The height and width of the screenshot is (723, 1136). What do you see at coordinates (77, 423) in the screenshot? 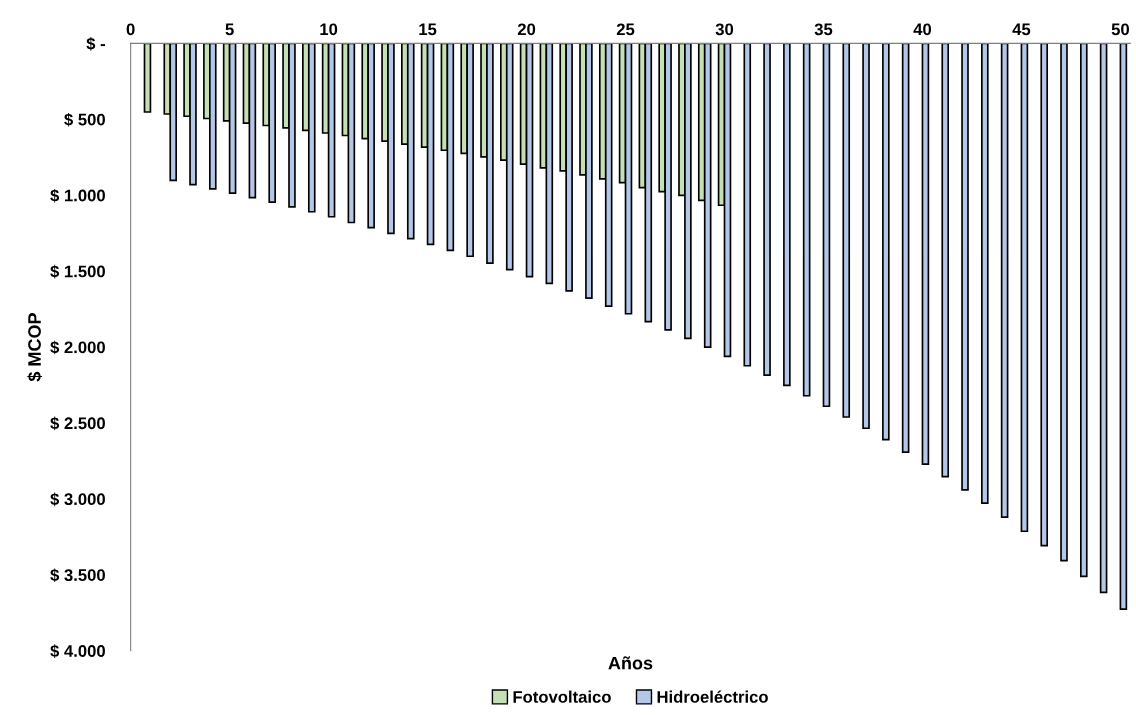
I see `y-tick-label: $ 2.500` at bounding box center [77, 423].